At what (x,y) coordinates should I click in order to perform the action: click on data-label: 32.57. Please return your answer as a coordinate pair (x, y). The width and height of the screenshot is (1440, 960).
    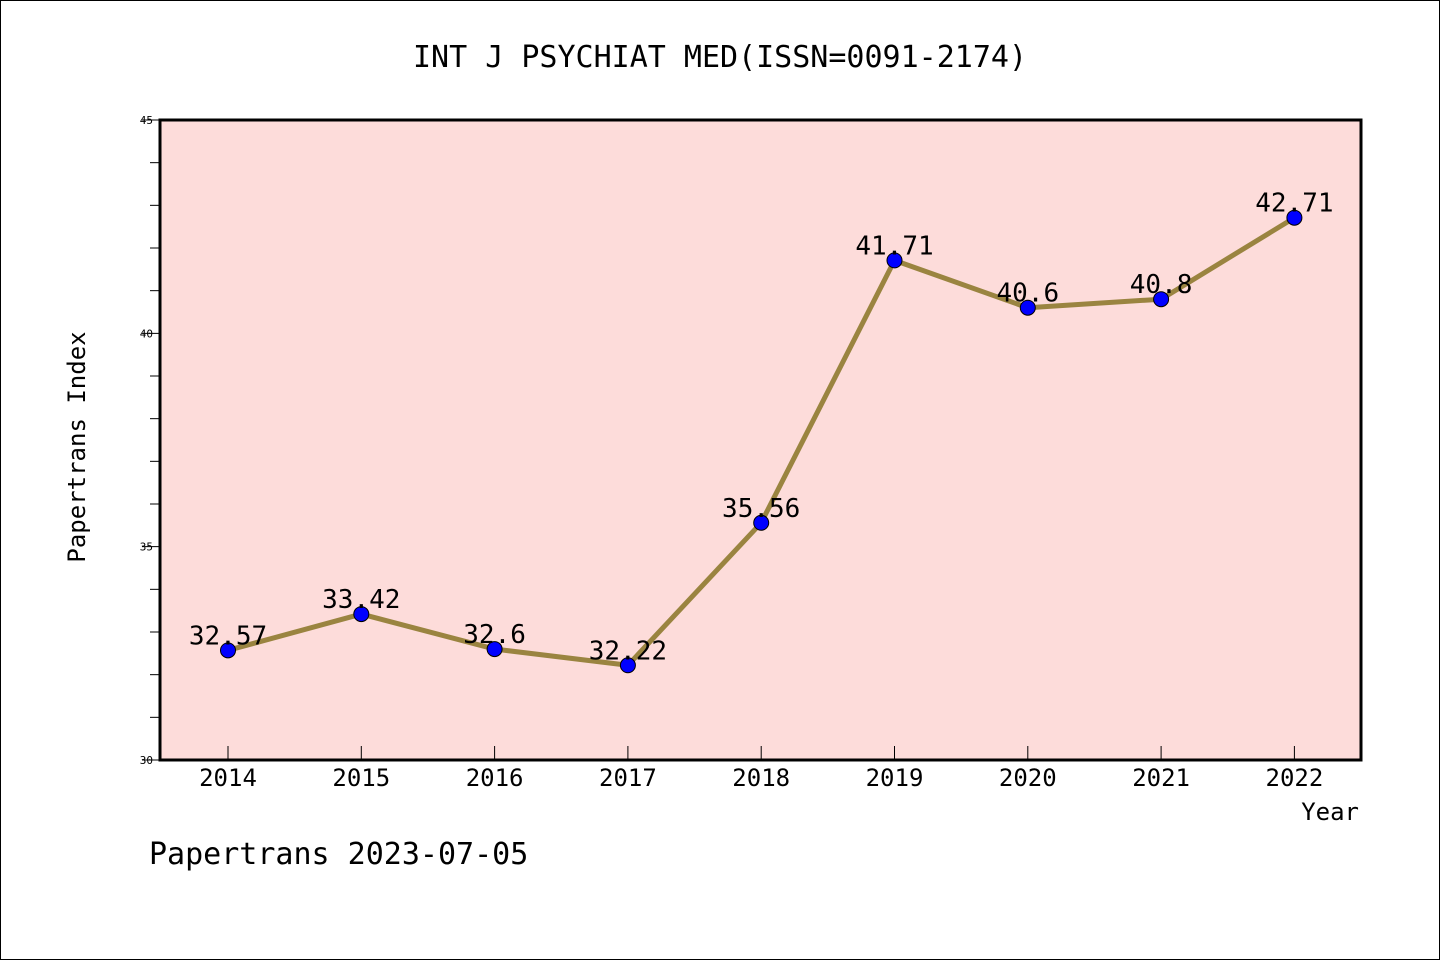
    Looking at the image, I should click on (228, 636).